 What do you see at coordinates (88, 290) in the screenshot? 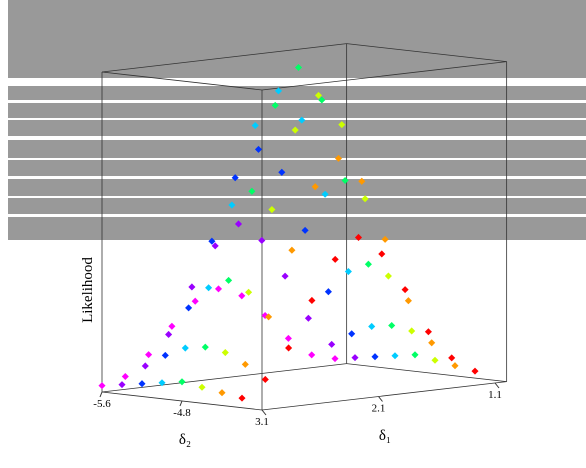
I see `z-axis-label: Likelihood` at bounding box center [88, 290].